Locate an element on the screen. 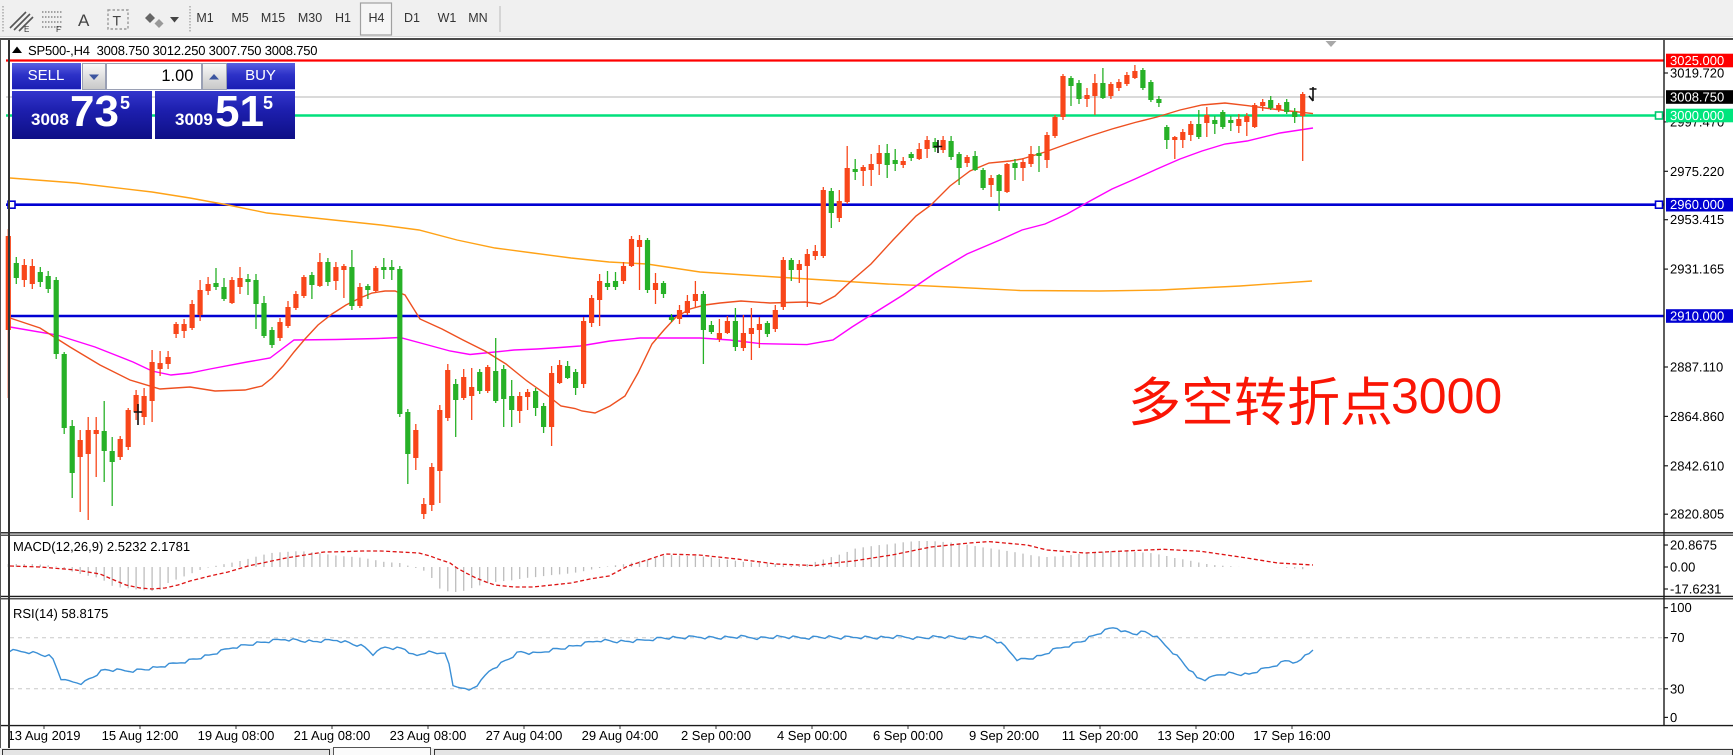 The width and height of the screenshot is (1733, 755). svg-text: 11 Sep 20:00 is located at coordinates (1100, 735).